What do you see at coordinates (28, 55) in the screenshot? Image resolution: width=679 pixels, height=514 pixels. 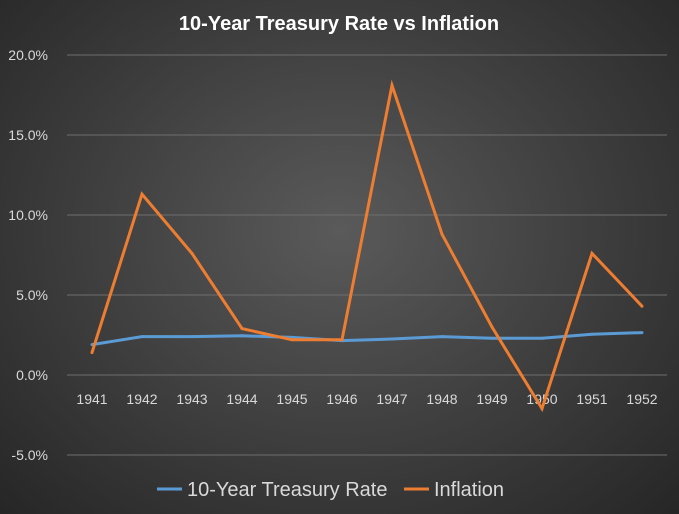 I see `y-tick-label: 20.0%` at bounding box center [28, 55].